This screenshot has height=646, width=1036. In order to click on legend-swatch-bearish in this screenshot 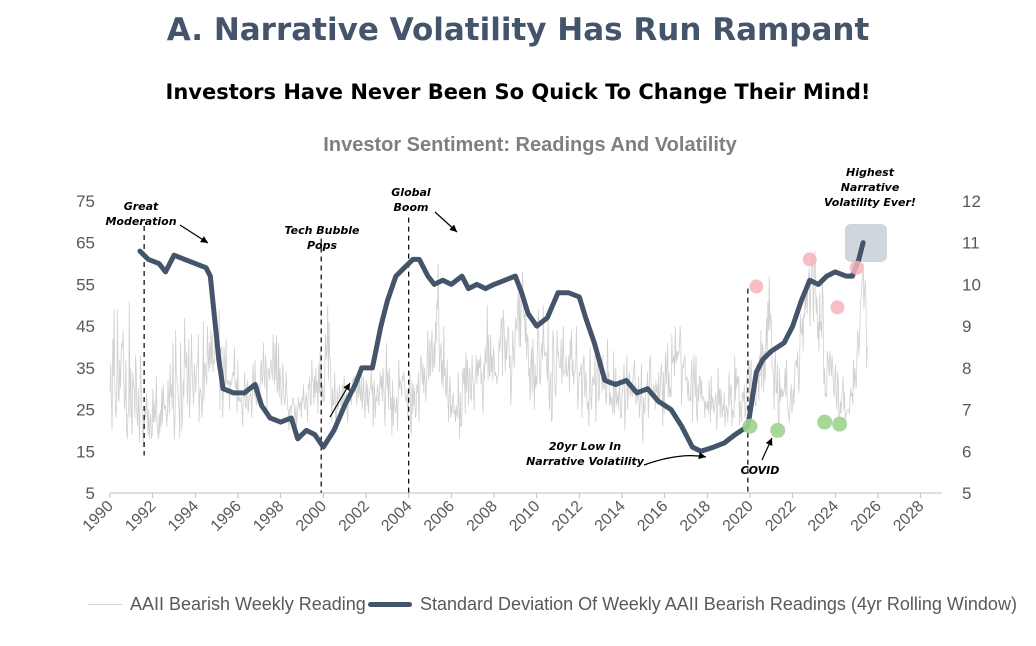, I will do `click(105, 604)`.